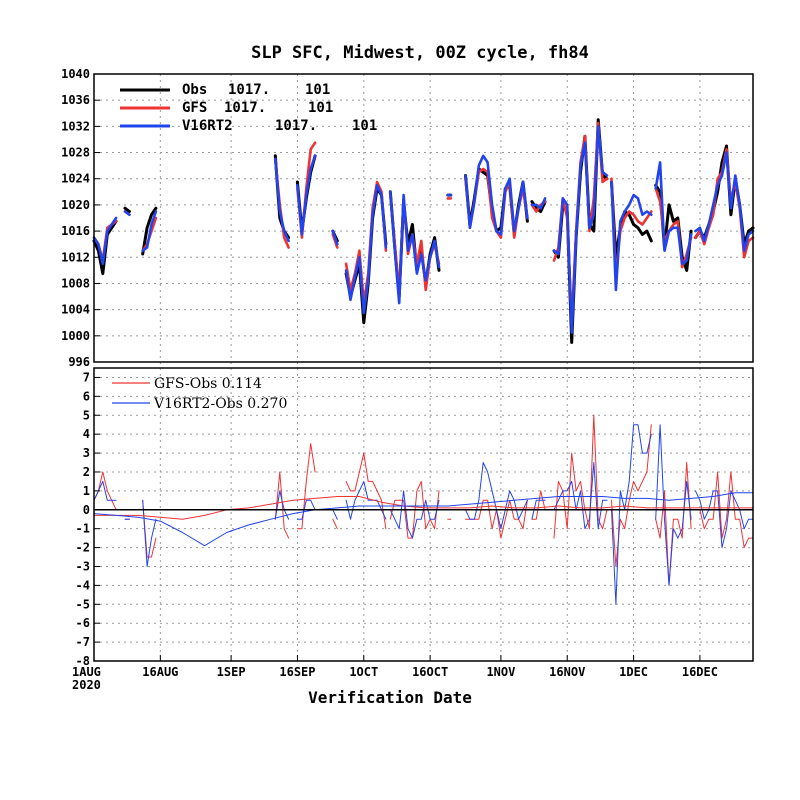  What do you see at coordinates (75, 205) in the screenshot?
I see `y-tick-label: 1020` at bounding box center [75, 205].